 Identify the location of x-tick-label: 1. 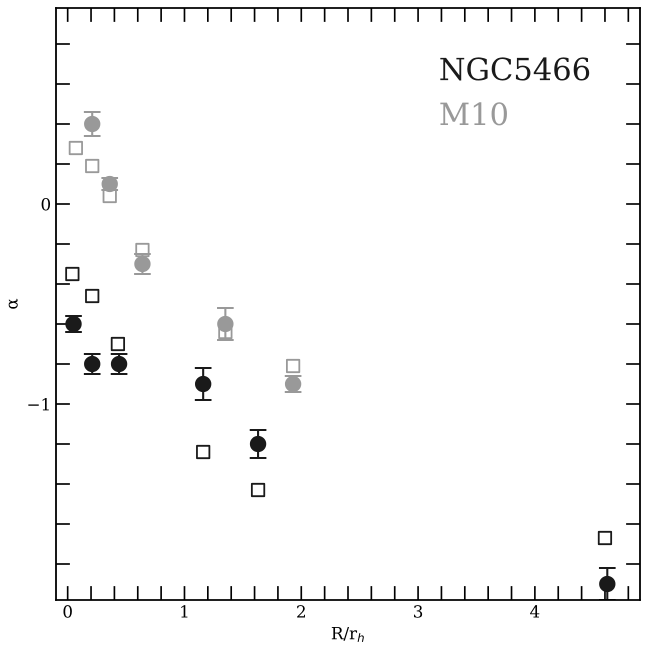
(184, 611).